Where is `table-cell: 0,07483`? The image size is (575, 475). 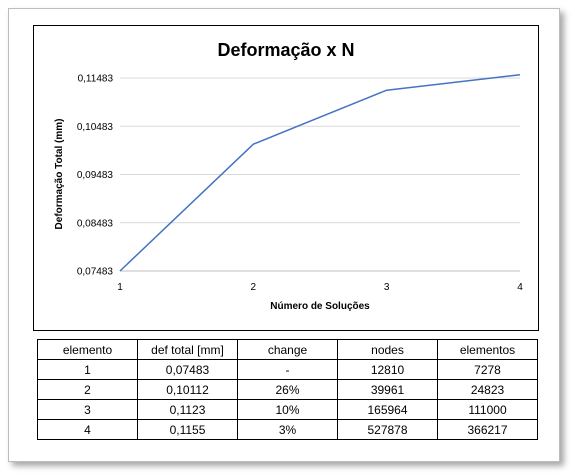 table-cell: 0,07483 is located at coordinates (187, 369).